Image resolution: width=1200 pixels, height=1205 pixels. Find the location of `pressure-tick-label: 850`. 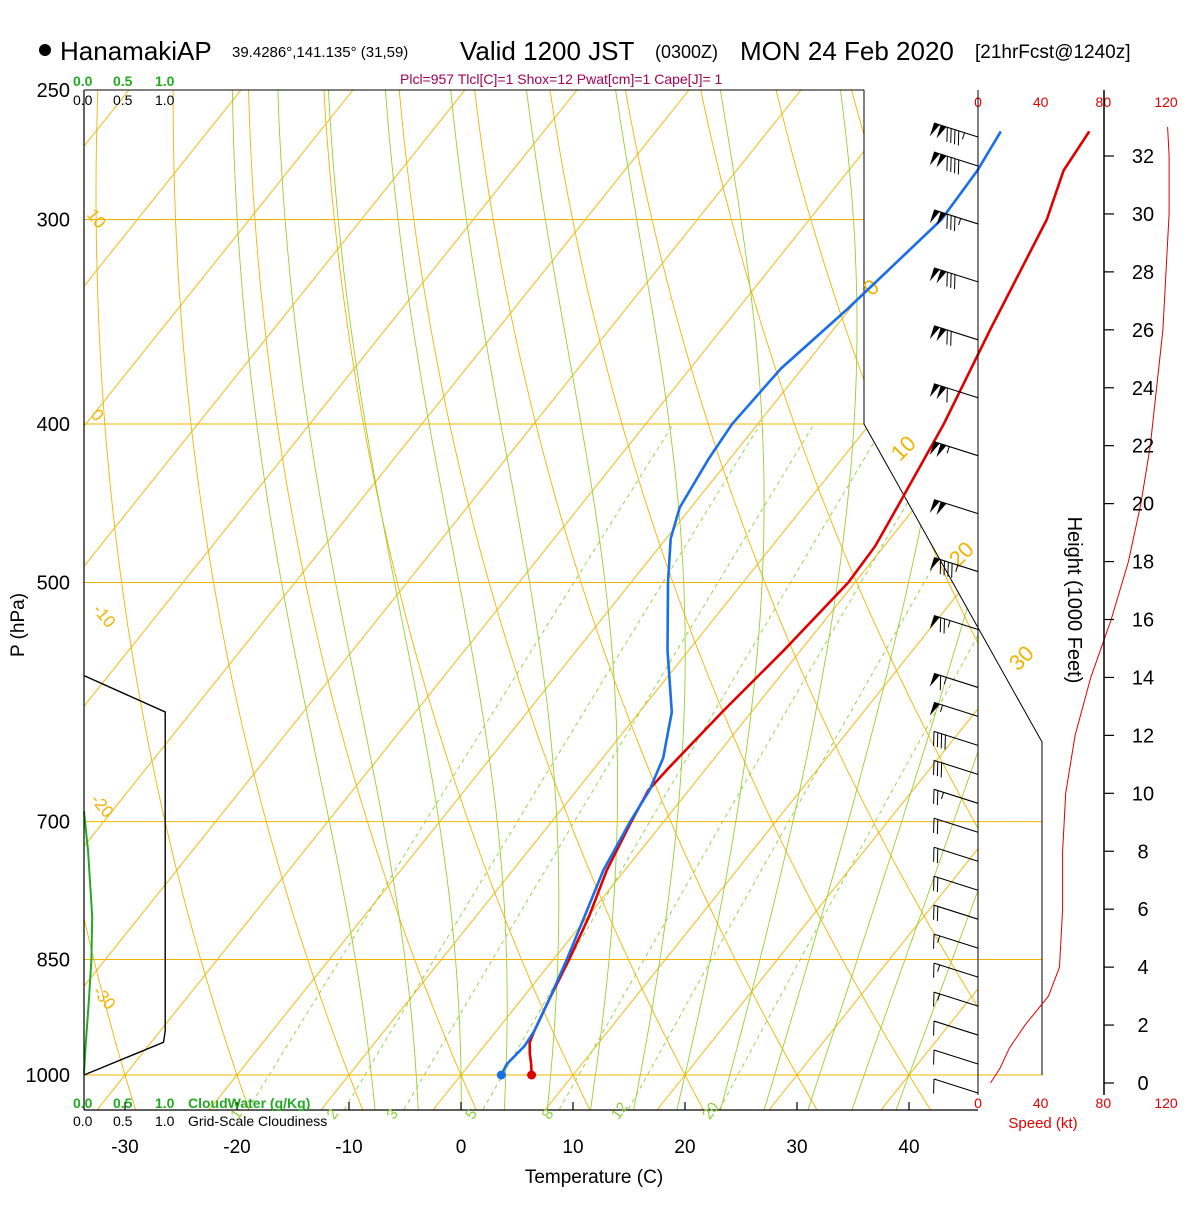

pressure-tick-label: 850 is located at coordinates (53, 961).